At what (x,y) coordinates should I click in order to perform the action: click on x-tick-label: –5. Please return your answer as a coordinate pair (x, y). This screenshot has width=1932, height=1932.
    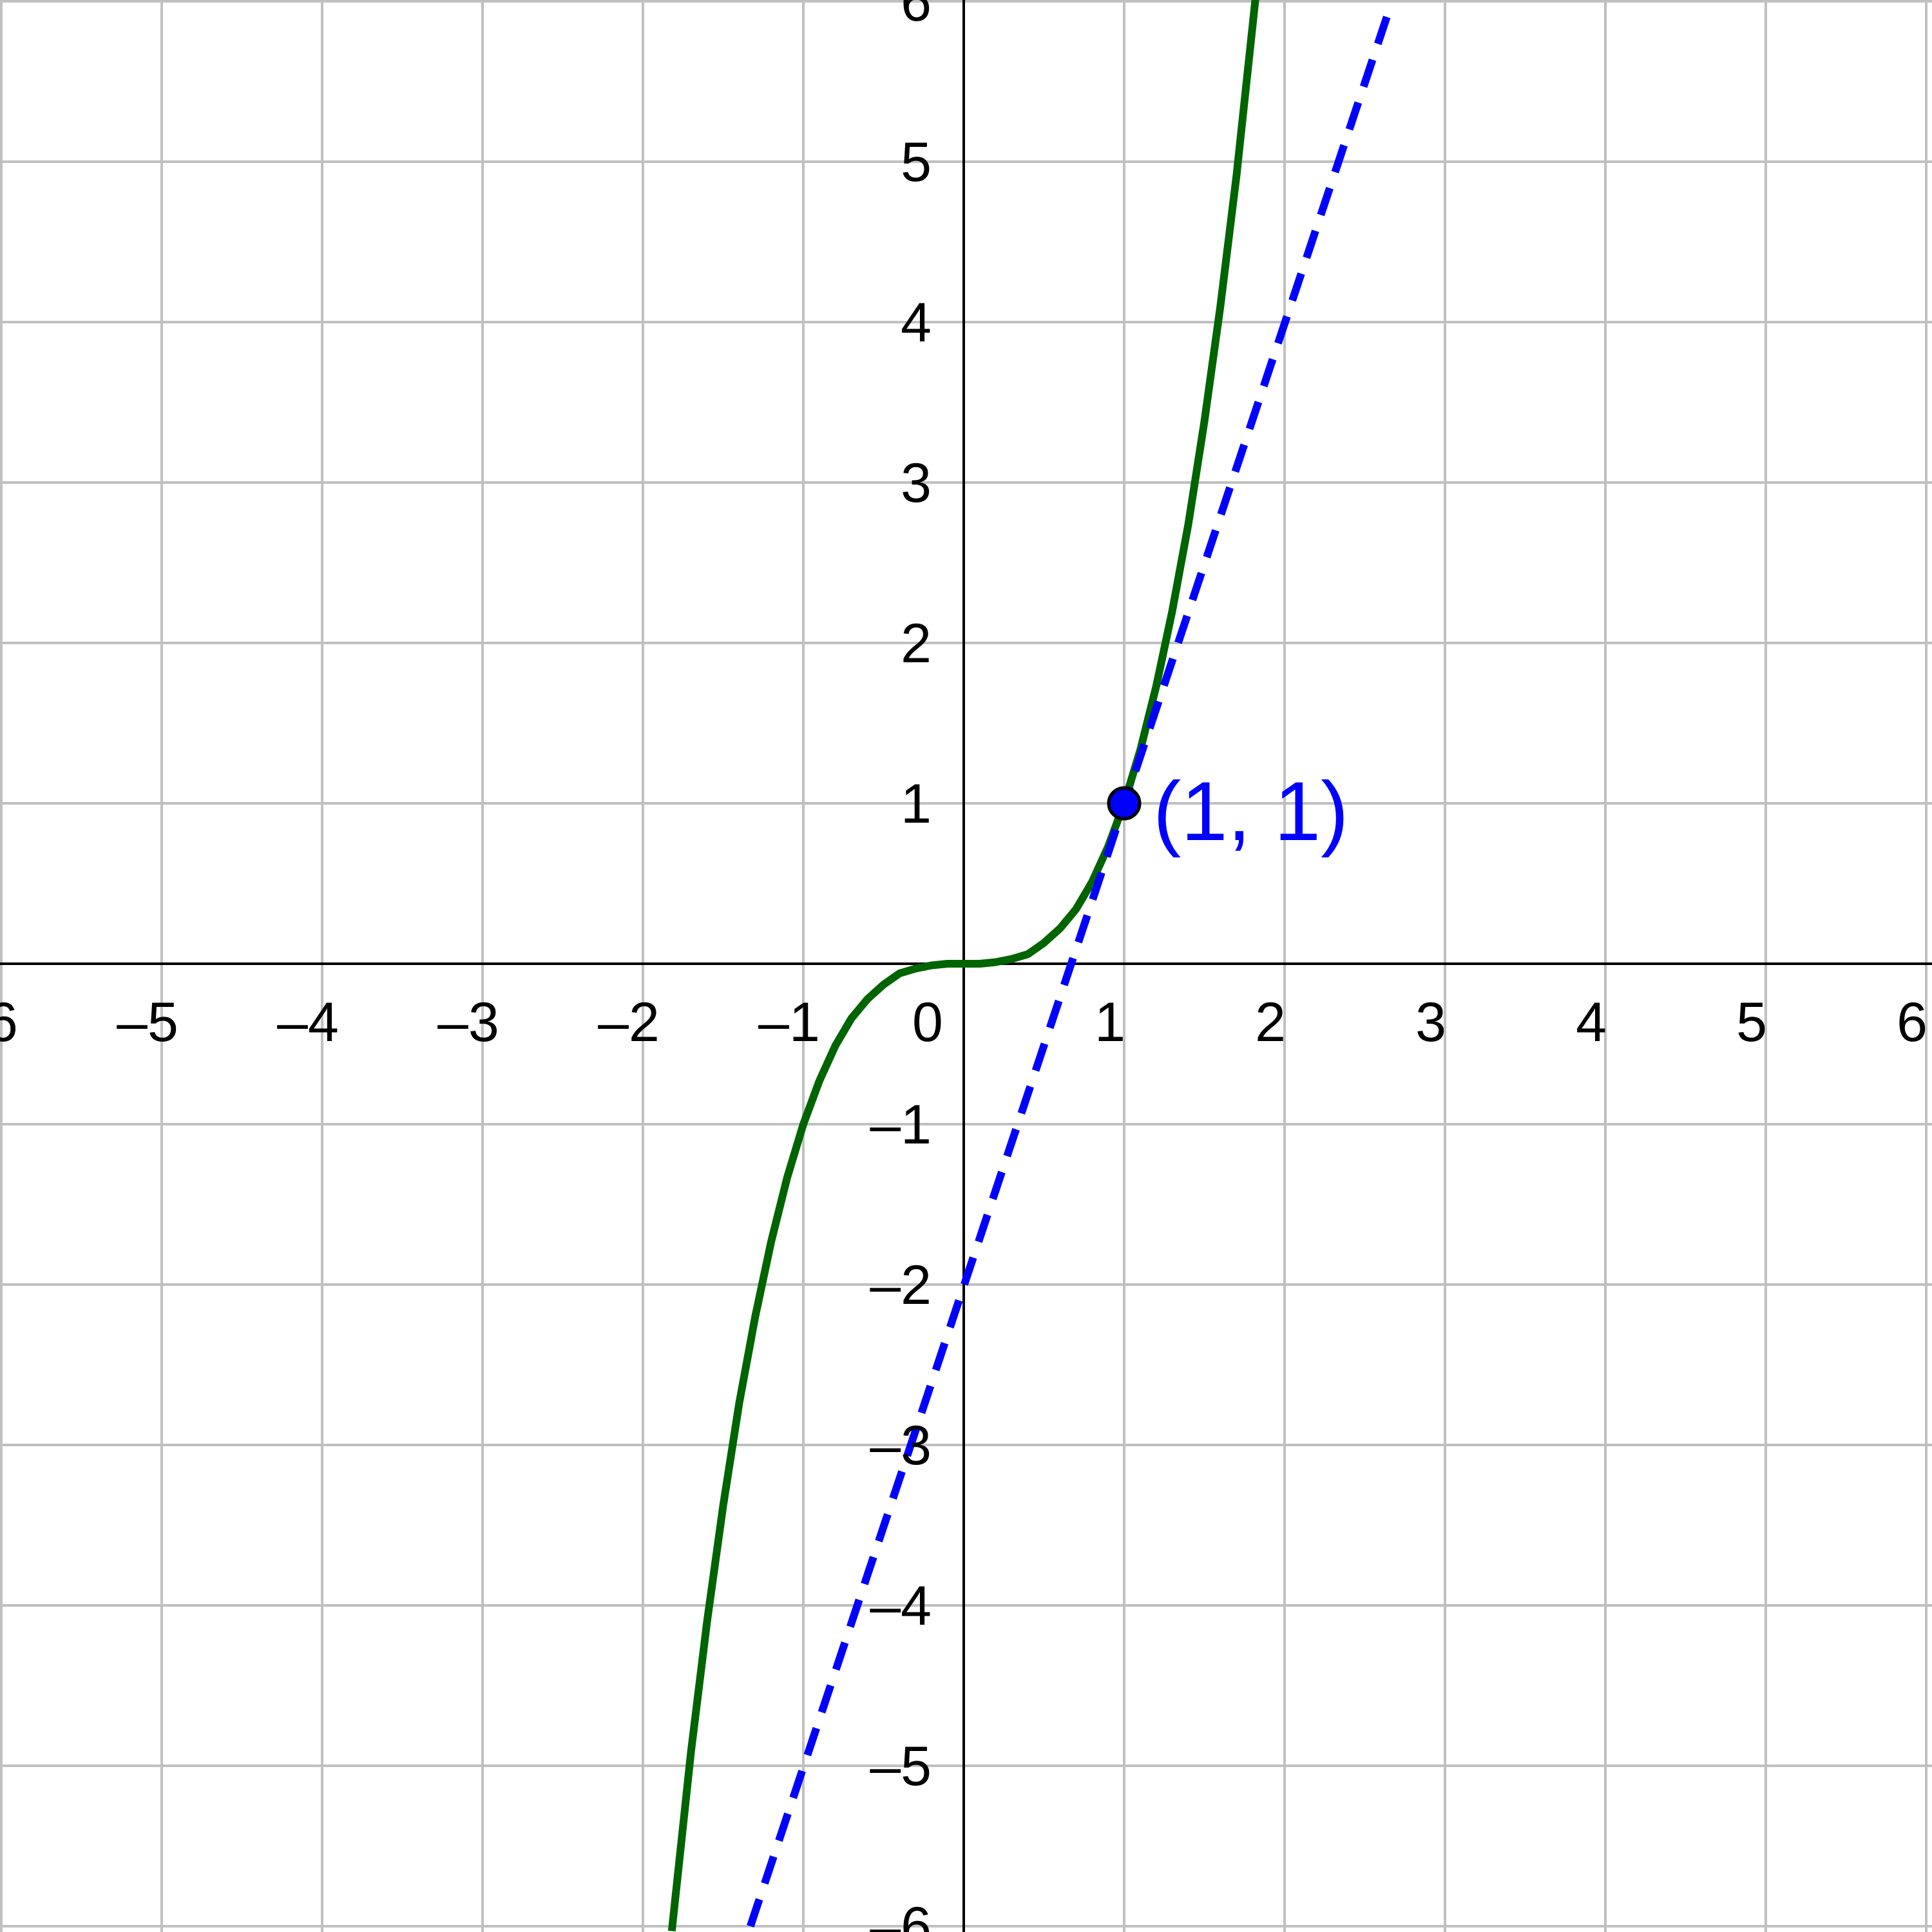
    Looking at the image, I should click on (147, 1022).